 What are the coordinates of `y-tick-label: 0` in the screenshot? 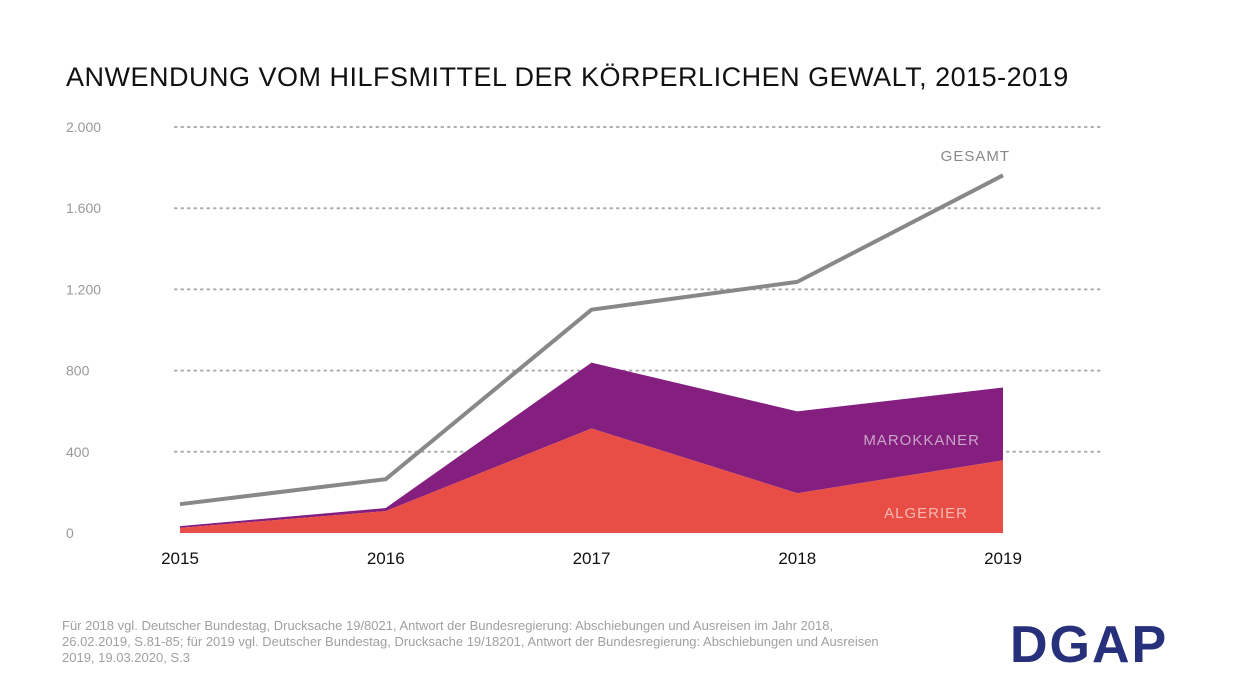 It's located at (70, 533).